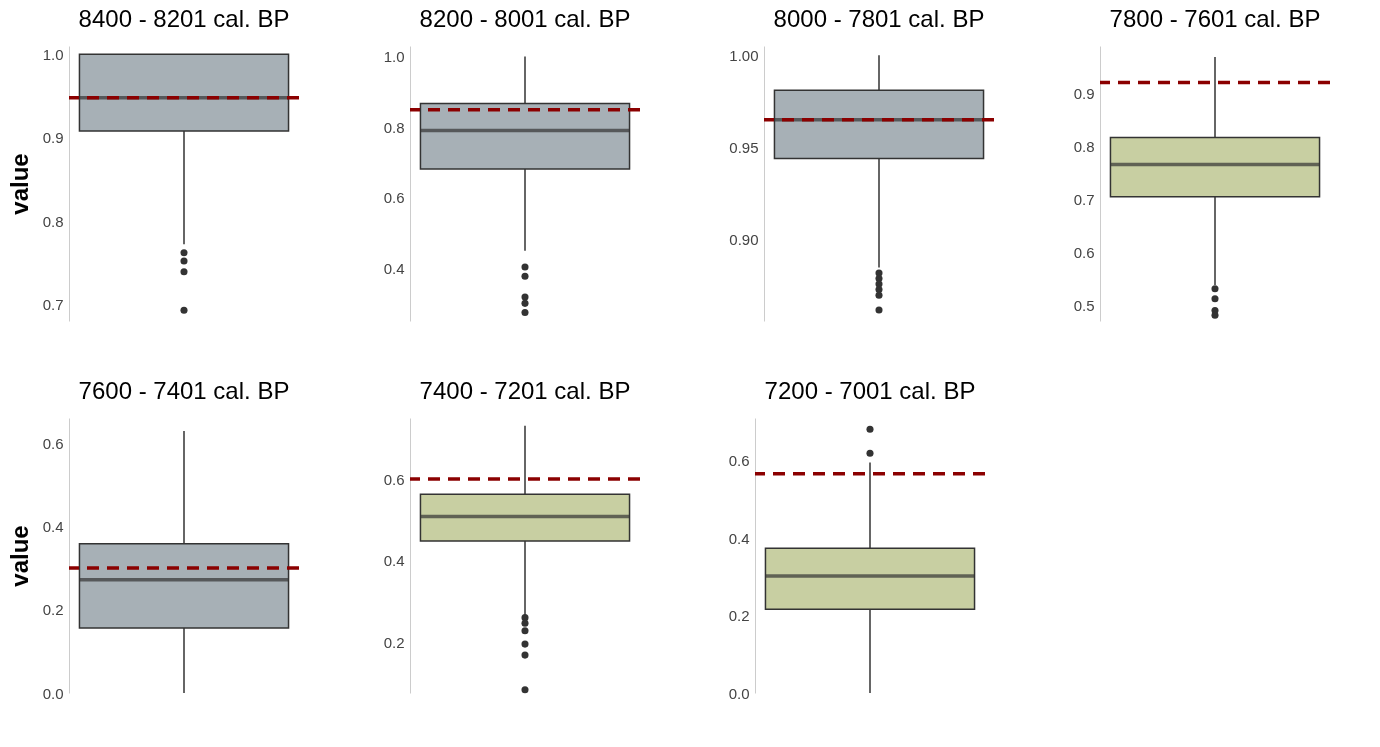 The width and height of the screenshot is (1380, 747). What do you see at coordinates (870, 390) in the screenshot?
I see `chart-title: 7200 - 7001 cal. BP` at bounding box center [870, 390].